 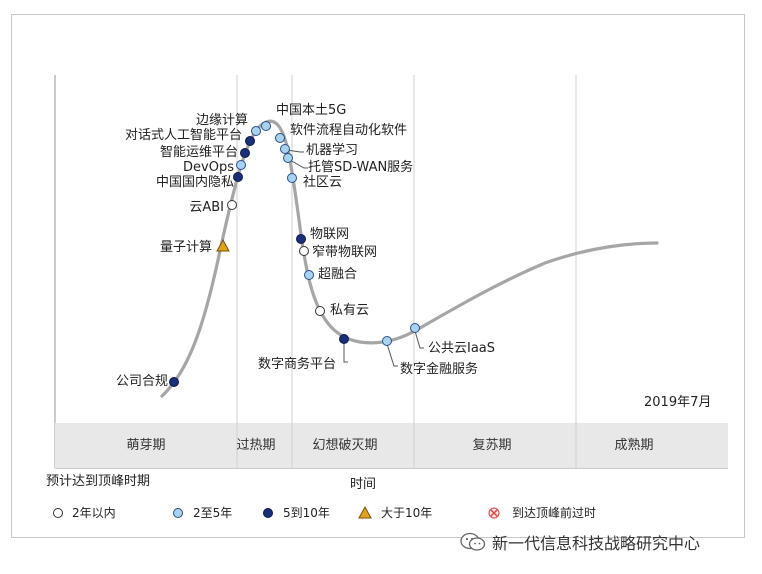 I want to click on legend-label-obsolete: 到达顶峰前过时, so click(x=554, y=512).